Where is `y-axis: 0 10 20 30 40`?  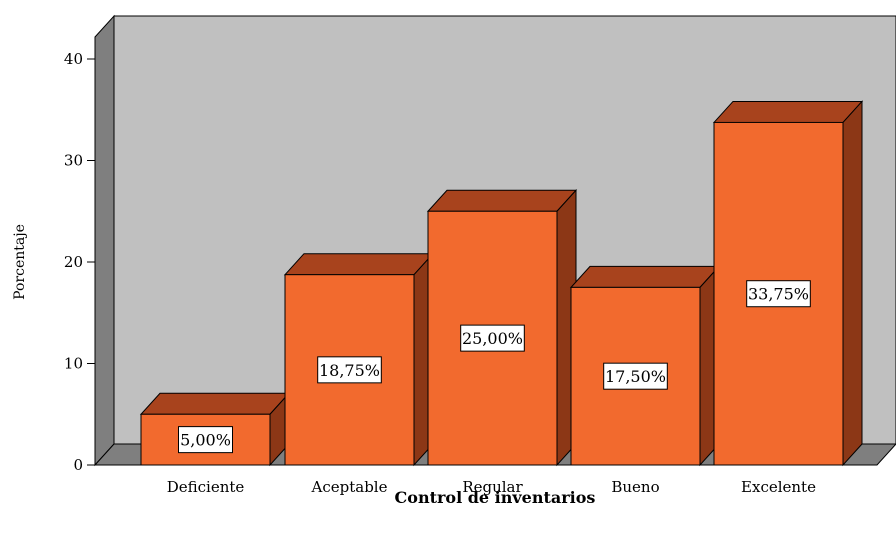
y-axis: 0 10 20 30 40 is located at coordinates (80, 262).